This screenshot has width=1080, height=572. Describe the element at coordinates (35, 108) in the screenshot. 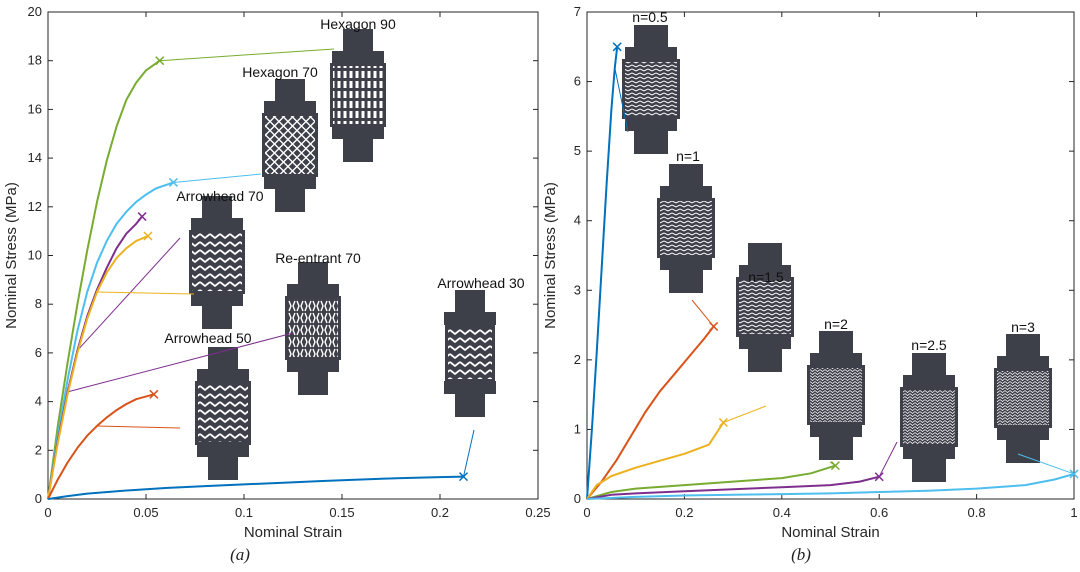

I see `y-tick-label: 16` at that location.